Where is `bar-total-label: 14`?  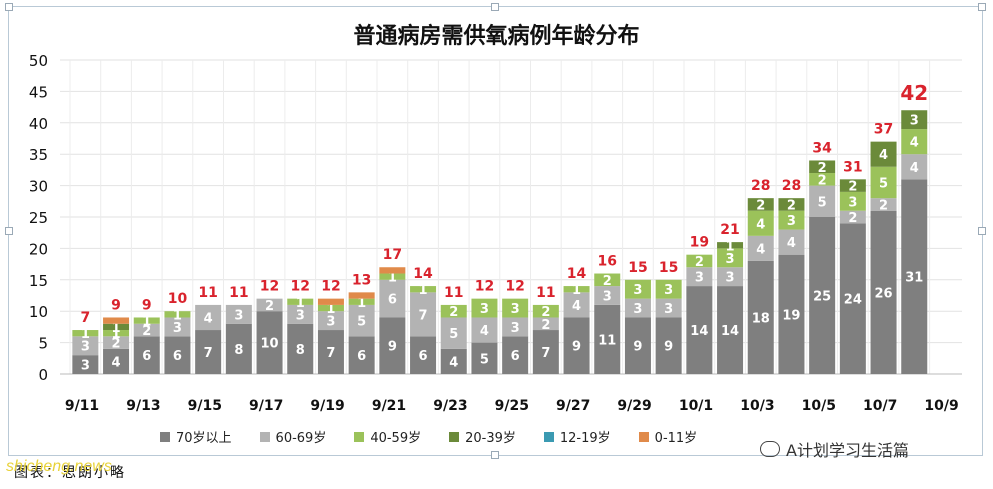
bar-total-label: 14 is located at coordinates (577, 274).